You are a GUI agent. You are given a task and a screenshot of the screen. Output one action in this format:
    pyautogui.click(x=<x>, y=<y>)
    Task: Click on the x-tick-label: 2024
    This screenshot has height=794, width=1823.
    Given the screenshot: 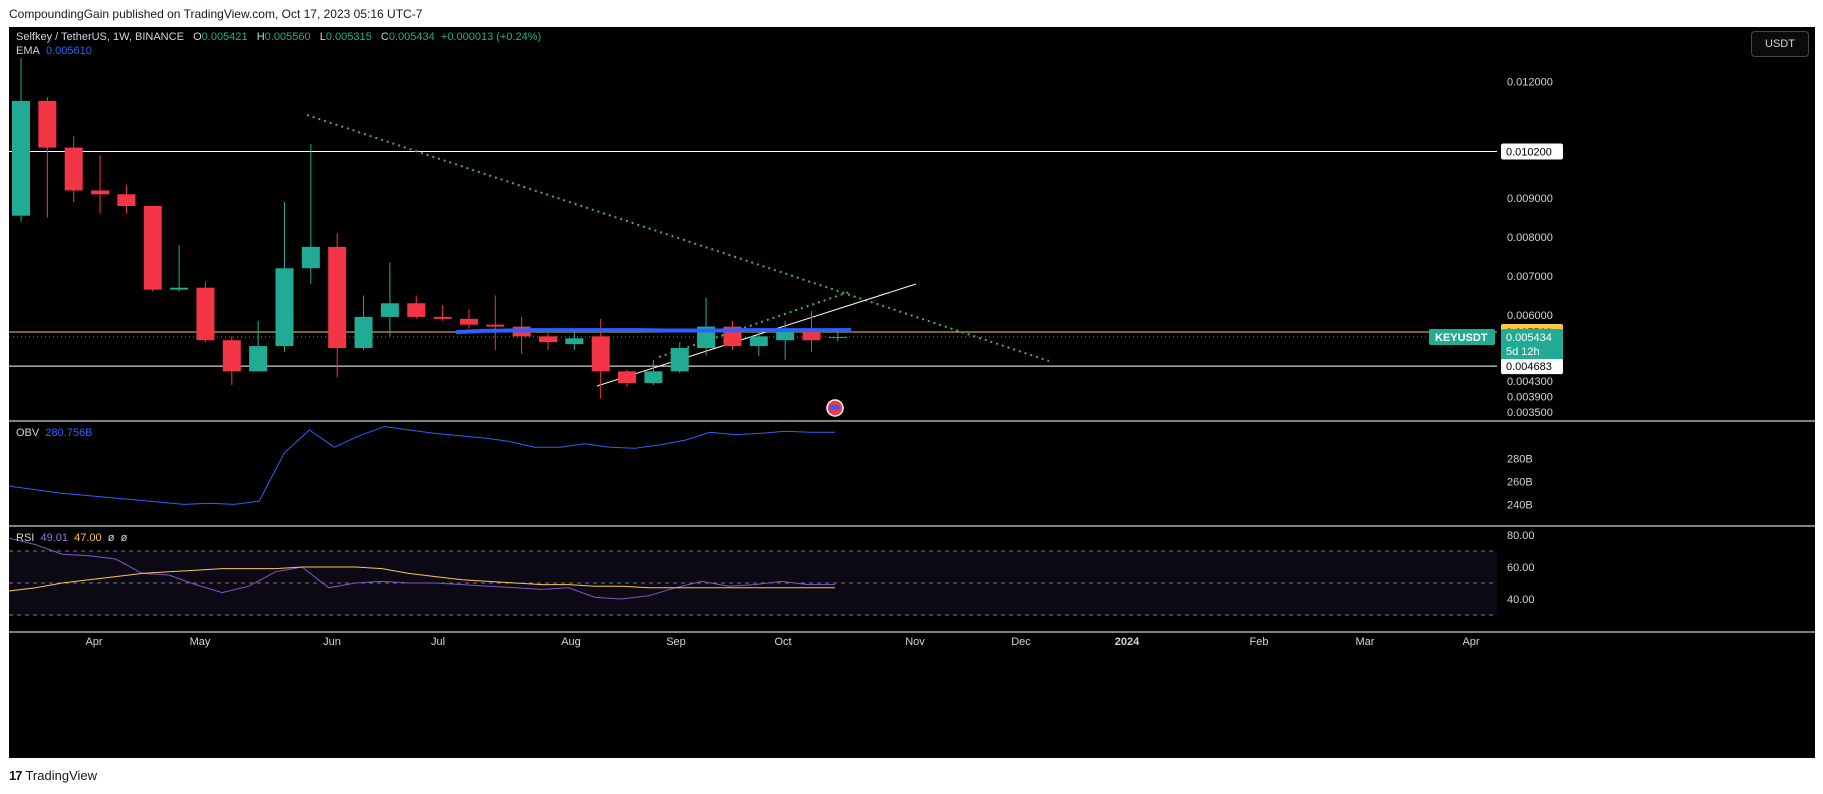 What is the action you would take?
    pyautogui.click(x=1127, y=642)
    